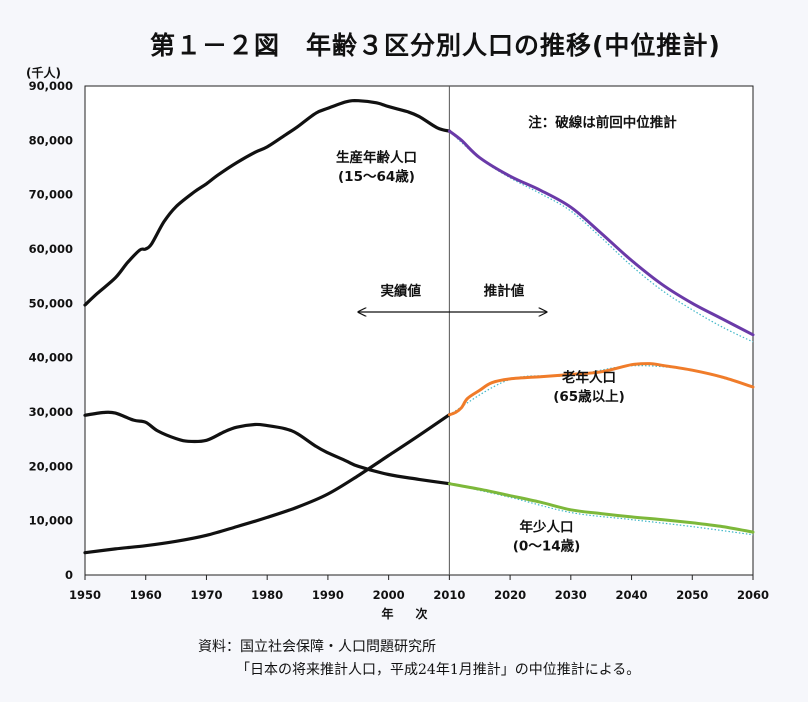 This screenshot has height=702, width=808. What do you see at coordinates (589, 396) in the screenshot?
I see `elderly-series-age-range: (65歳以上)` at bounding box center [589, 396].